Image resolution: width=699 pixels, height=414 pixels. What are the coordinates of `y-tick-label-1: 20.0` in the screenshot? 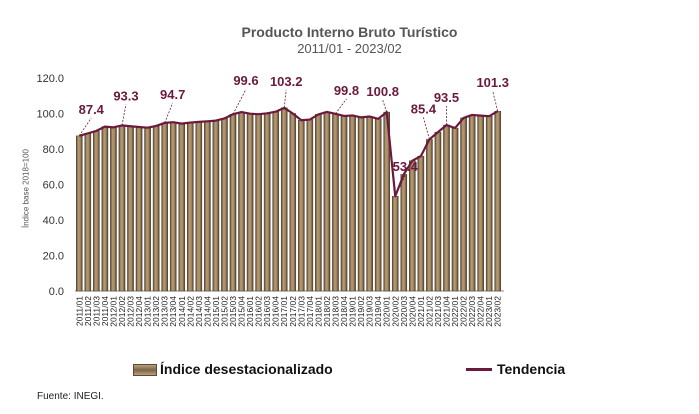 It's located at (53, 257).